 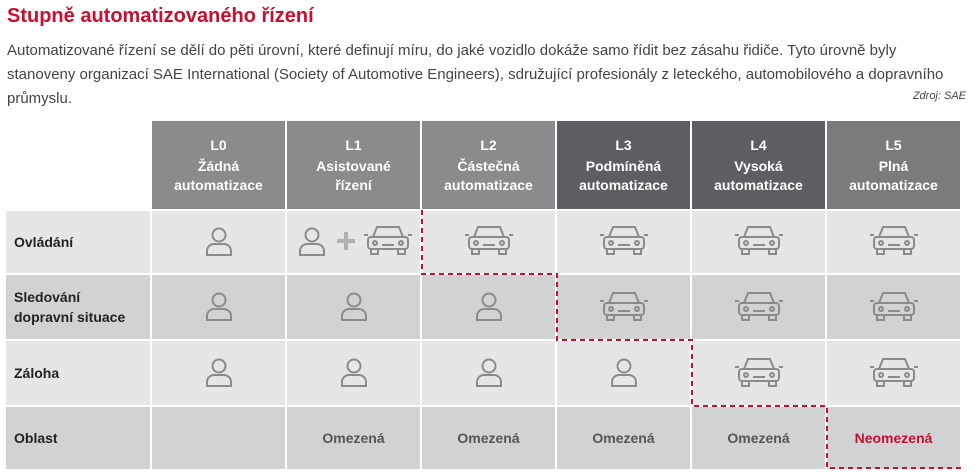 I want to click on cell-text: Neomezená, so click(x=893, y=438).